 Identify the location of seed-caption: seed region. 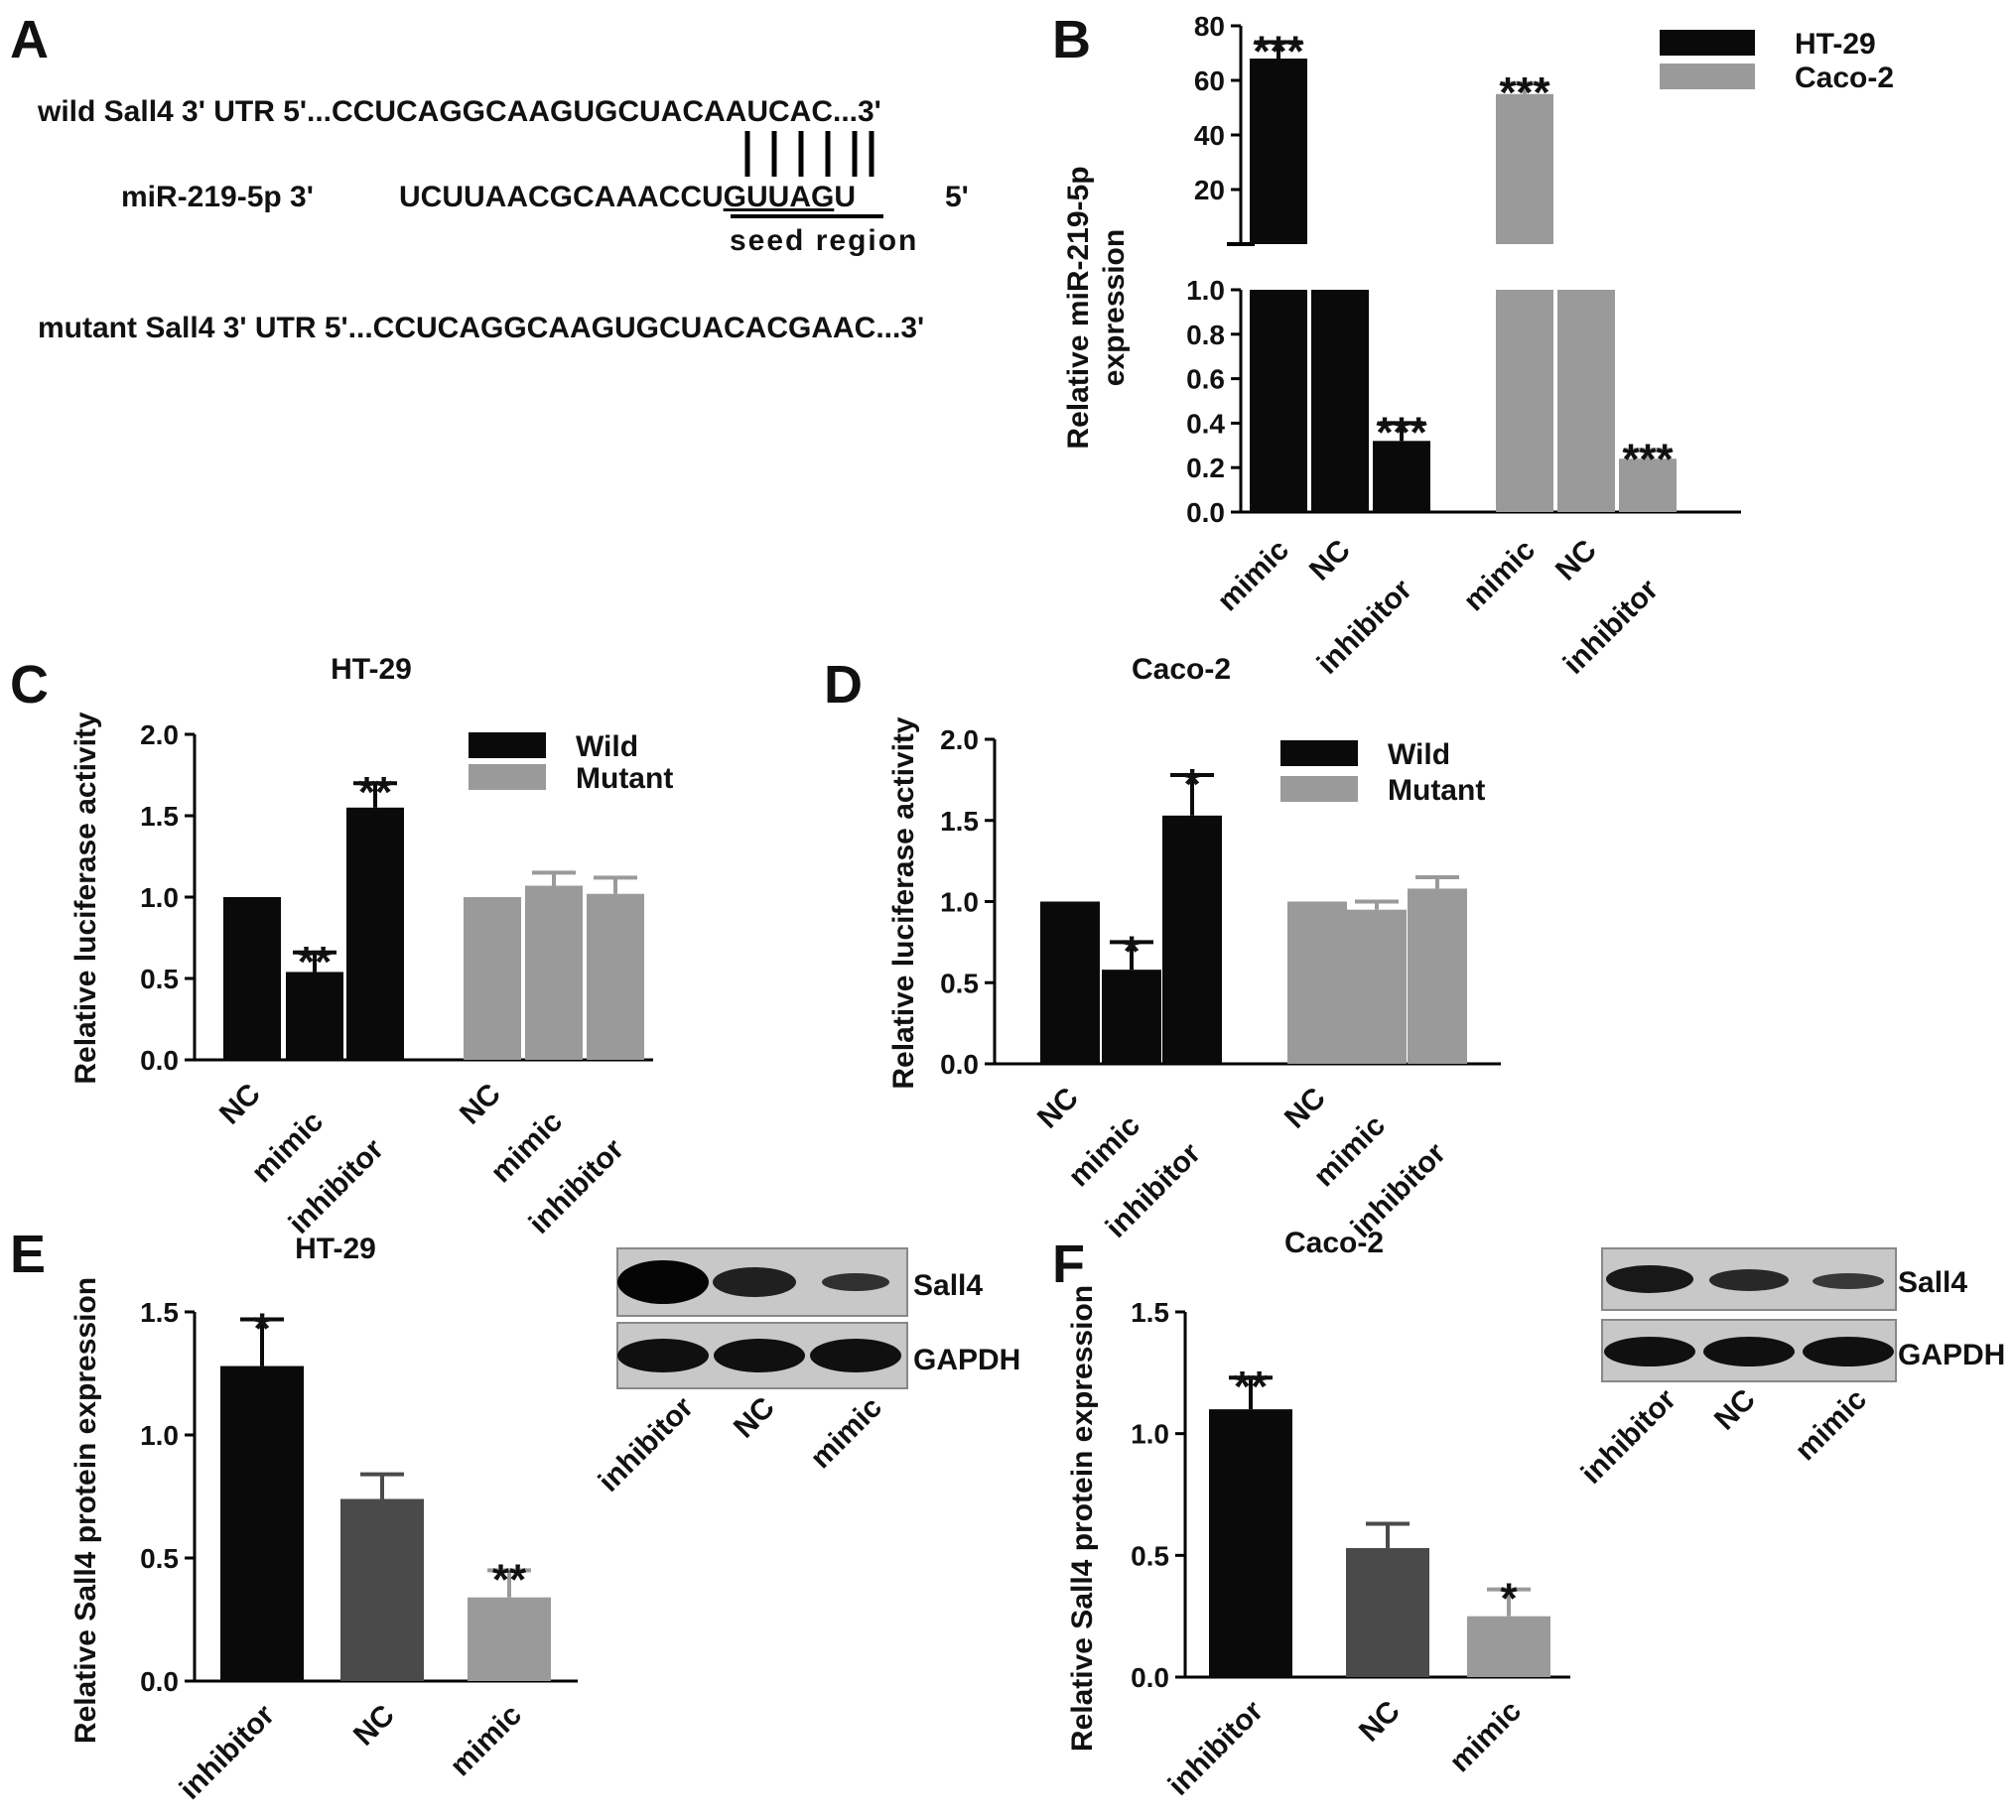
(824, 240).